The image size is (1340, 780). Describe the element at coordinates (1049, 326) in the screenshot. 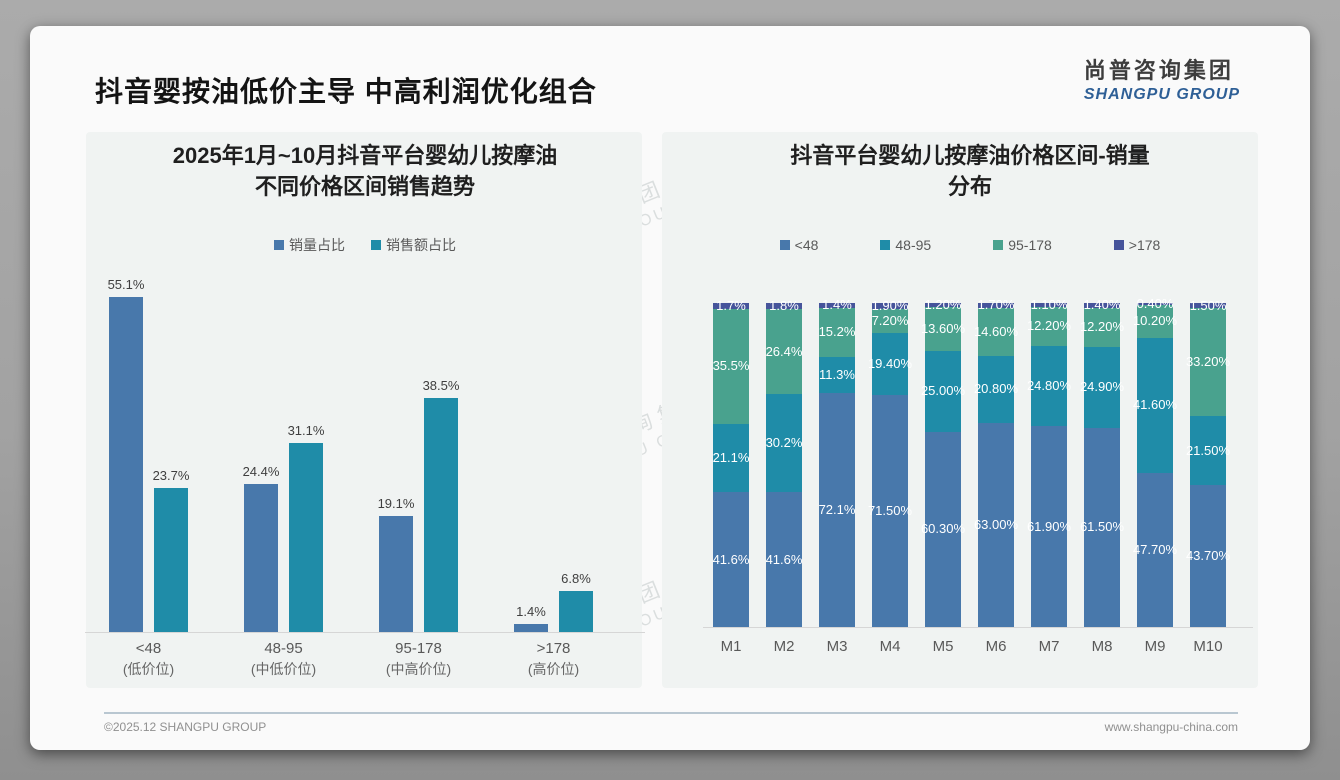

I see `bar-segment-label-M7-95-178: 12.20%` at that location.